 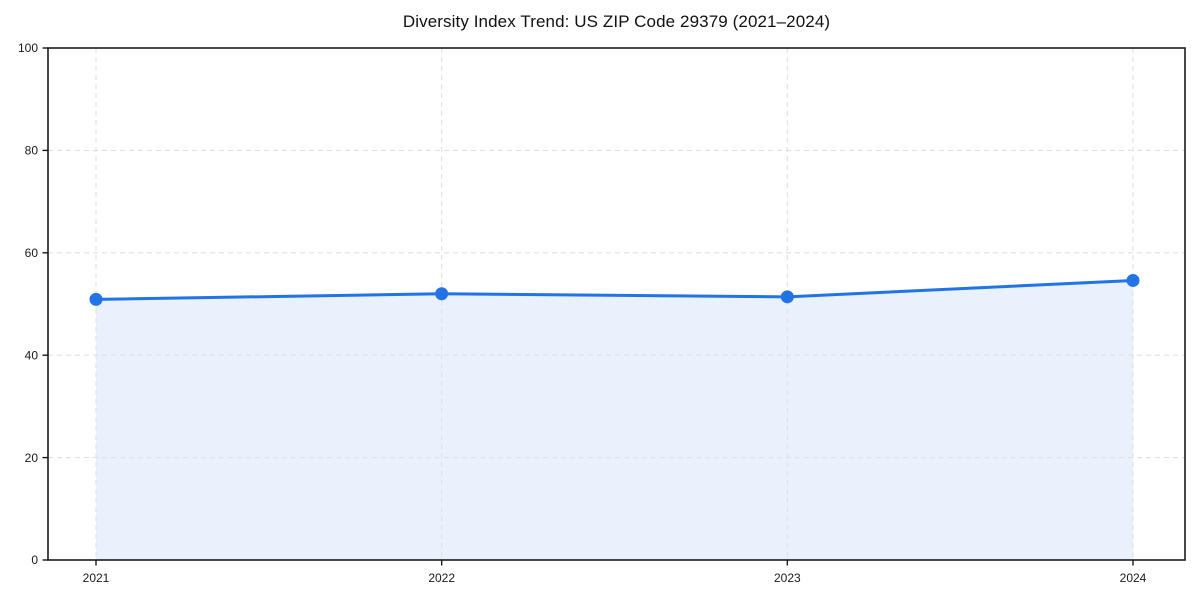 What do you see at coordinates (614, 289) in the screenshot?
I see `trend-line` at bounding box center [614, 289].